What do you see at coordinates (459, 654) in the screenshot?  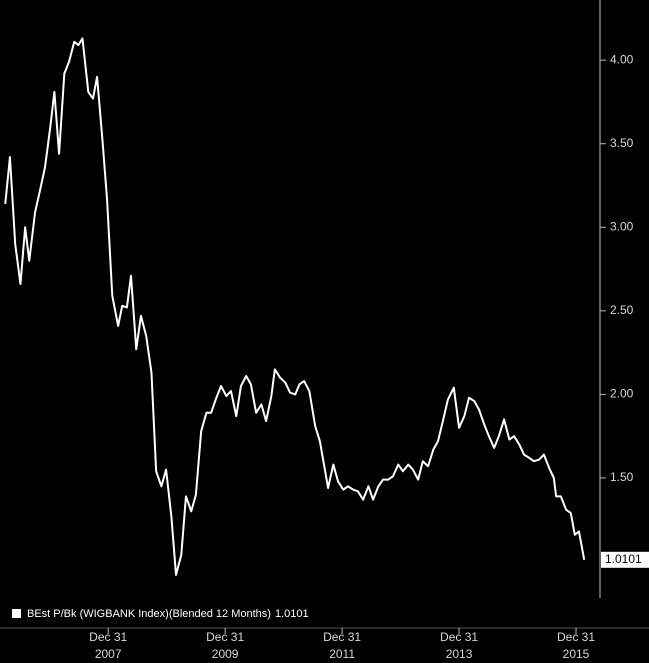 I see `x-tick-year: 2013` at bounding box center [459, 654].